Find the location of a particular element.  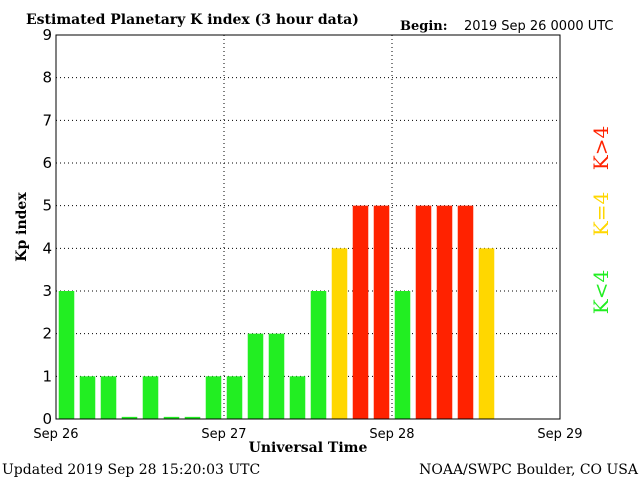

legend-mid: K=4 is located at coordinates (601, 214).